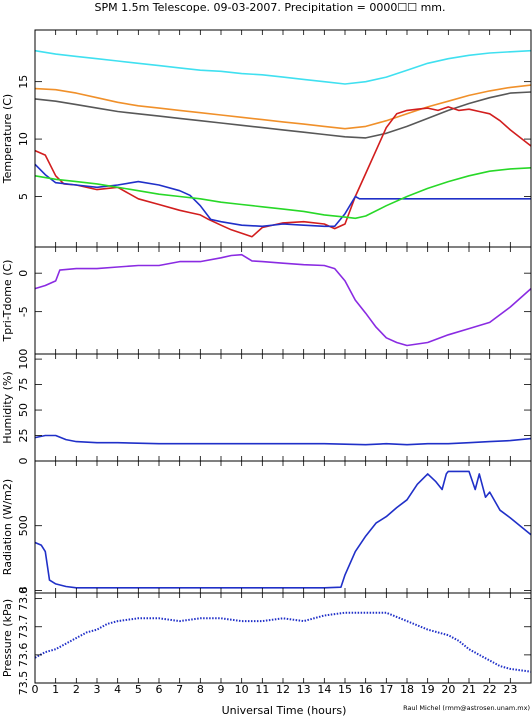 The image size is (532, 719). Describe the element at coordinates (138, 689) in the screenshot. I see `x-tick-label: 5` at that location.